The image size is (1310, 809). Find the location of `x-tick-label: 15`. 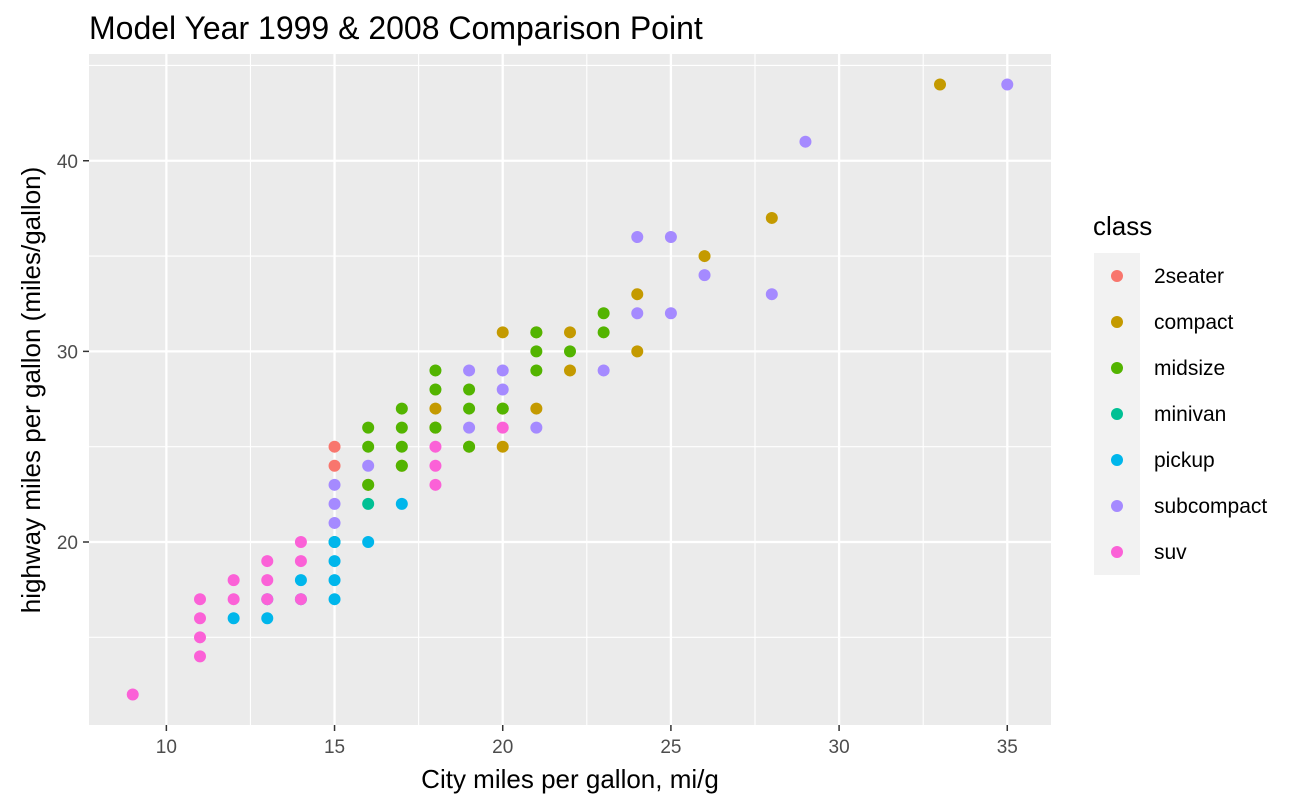

x-tick-label: 15 is located at coordinates (334, 747).